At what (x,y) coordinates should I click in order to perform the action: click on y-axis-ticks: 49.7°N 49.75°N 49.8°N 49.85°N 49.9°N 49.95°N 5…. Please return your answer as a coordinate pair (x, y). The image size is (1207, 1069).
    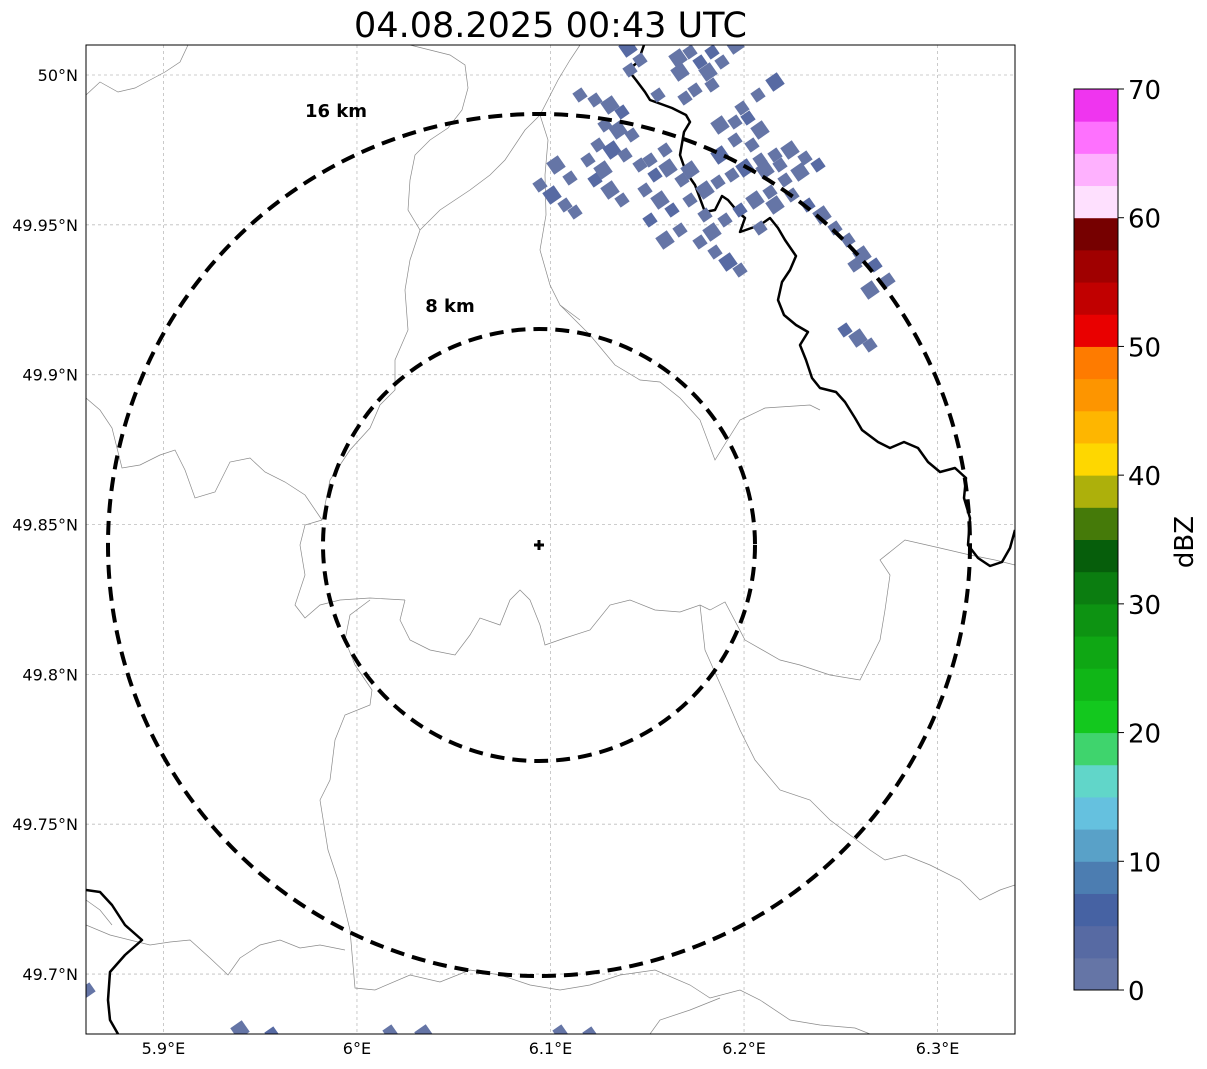
    Looking at the image, I should click on (45, 525).